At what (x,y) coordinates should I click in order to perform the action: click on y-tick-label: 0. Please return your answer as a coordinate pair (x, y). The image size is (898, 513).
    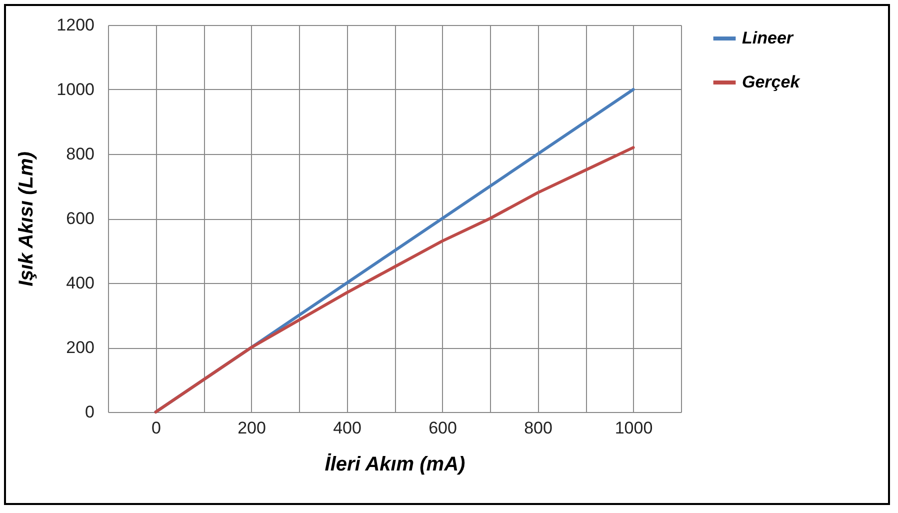
    Looking at the image, I should click on (89, 412).